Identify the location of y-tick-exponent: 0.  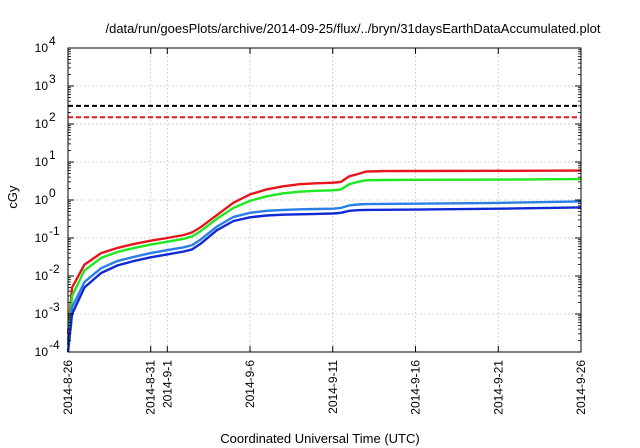
(52, 193).